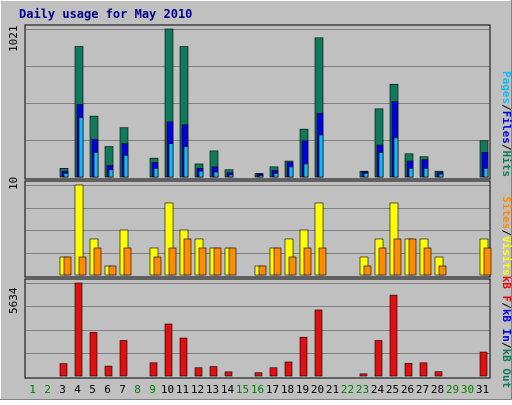 This screenshot has height=405, width=512. I want to click on legend-sites: Sites, so click(506, 212).